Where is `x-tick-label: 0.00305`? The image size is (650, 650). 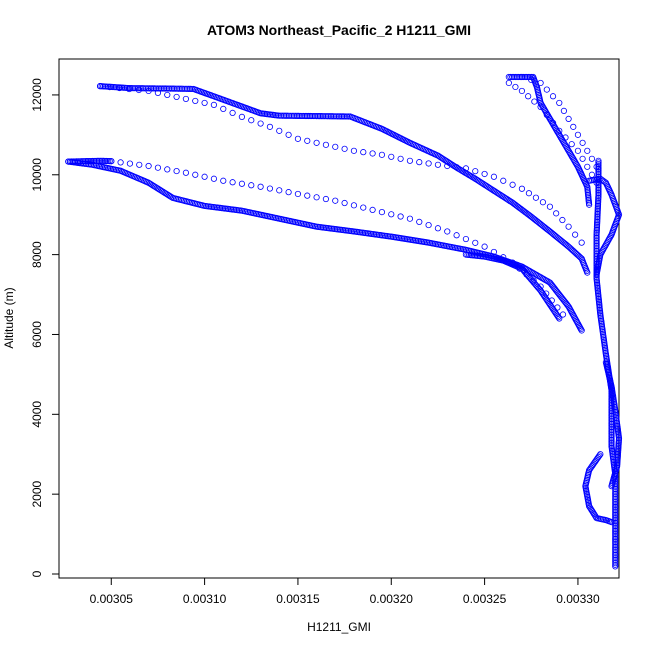 x-tick-label: 0.00305 is located at coordinates (112, 599).